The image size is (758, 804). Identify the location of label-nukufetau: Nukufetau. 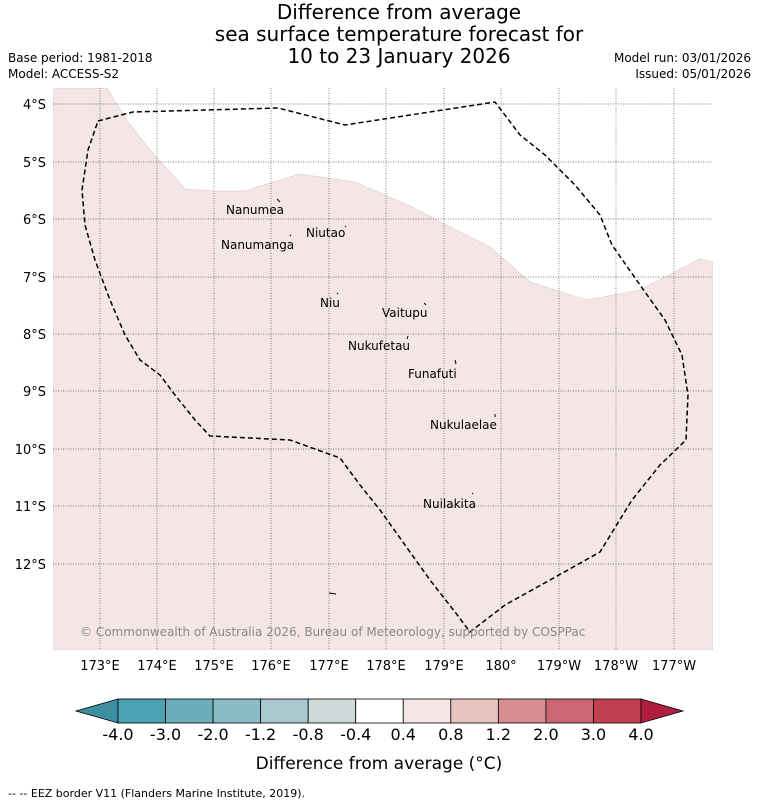
(379, 346).